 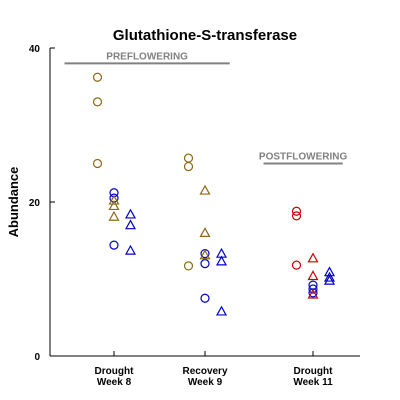 What do you see at coordinates (35, 49) in the screenshot?
I see `y-tick-label: 40` at bounding box center [35, 49].